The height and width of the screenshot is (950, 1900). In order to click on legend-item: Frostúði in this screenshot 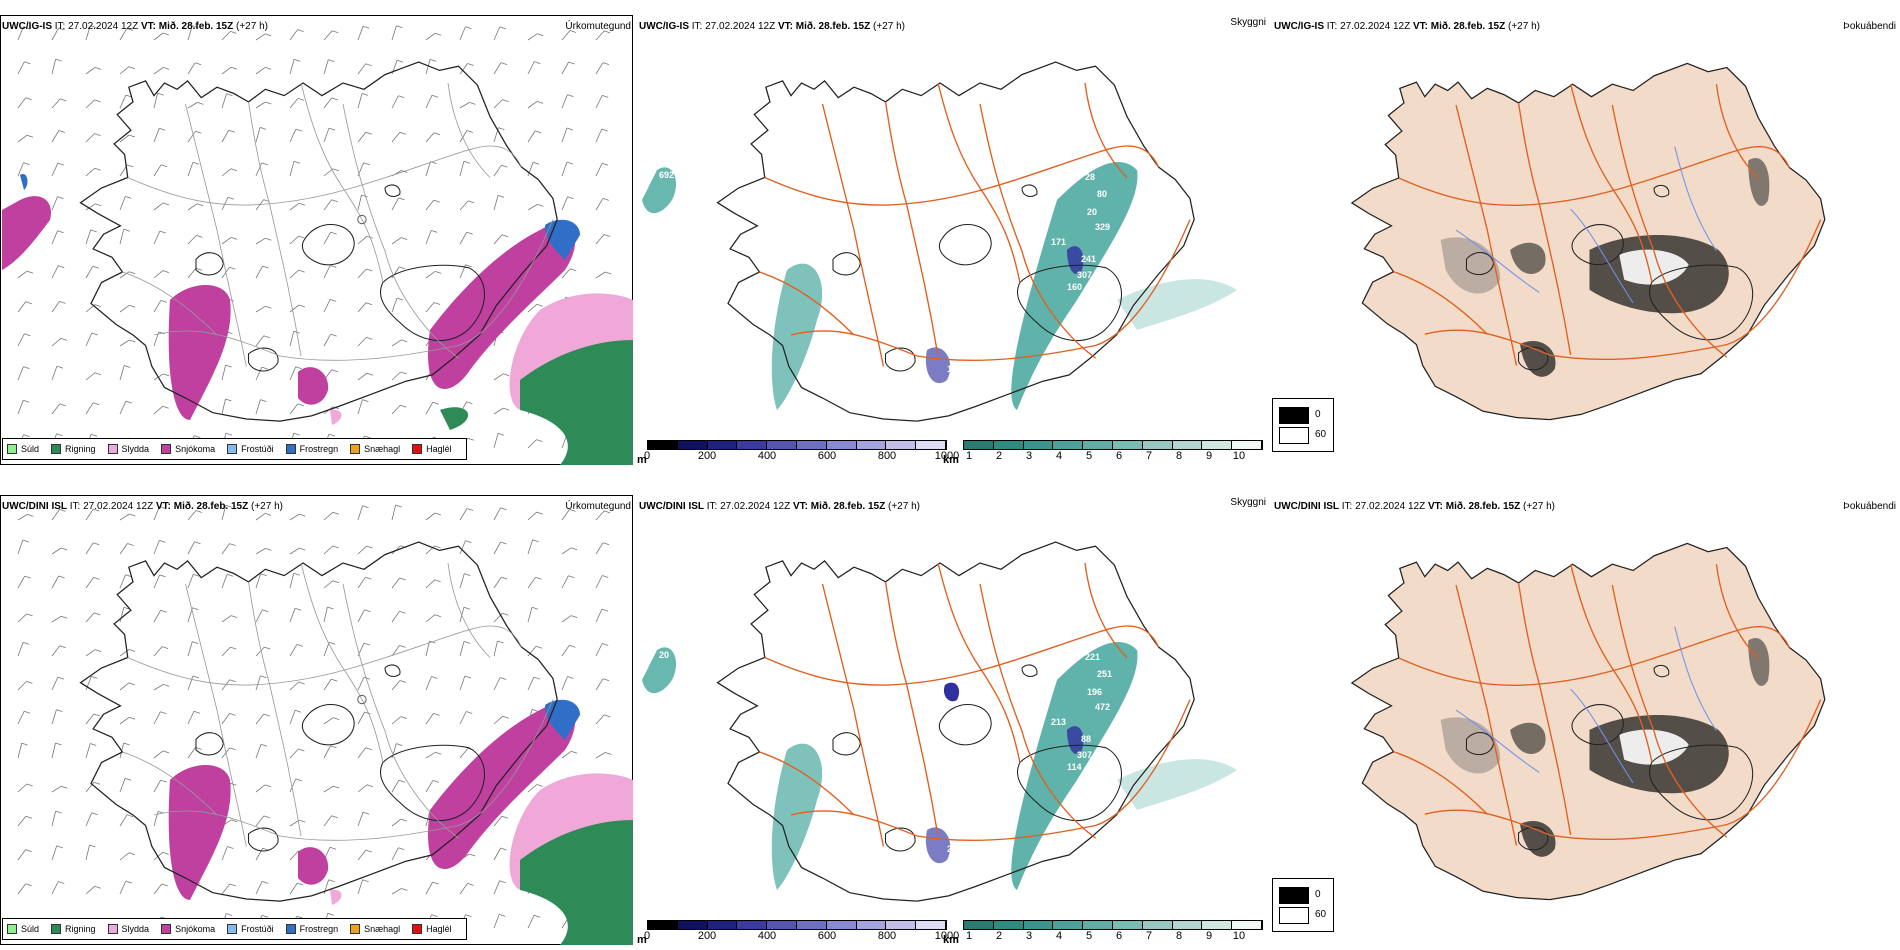, I will do `click(250, 449)`.